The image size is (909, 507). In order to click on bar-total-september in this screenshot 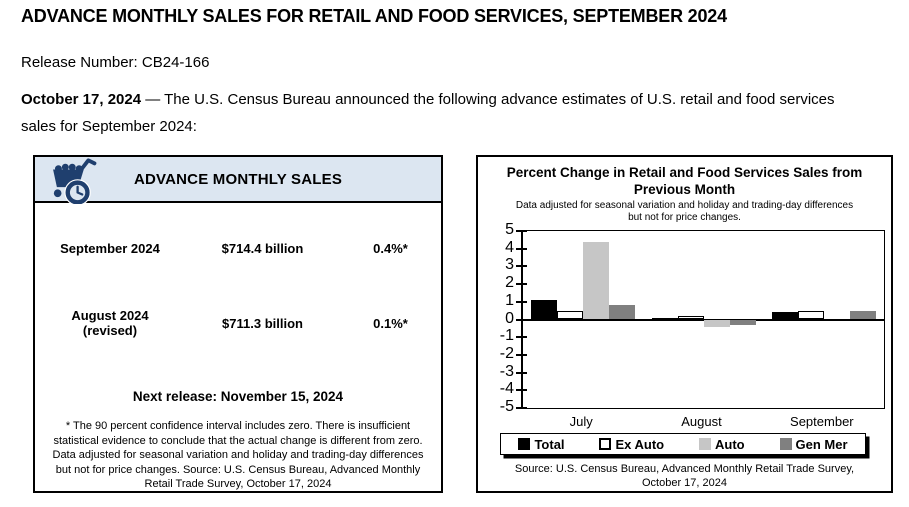, I will do `click(784, 316)`.